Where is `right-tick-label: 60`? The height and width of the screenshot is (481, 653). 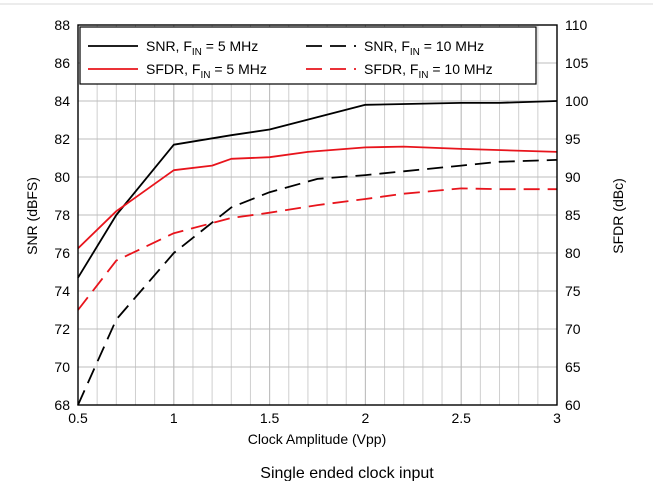 right-tick-label: 60 is located at coordinates (573, 405).